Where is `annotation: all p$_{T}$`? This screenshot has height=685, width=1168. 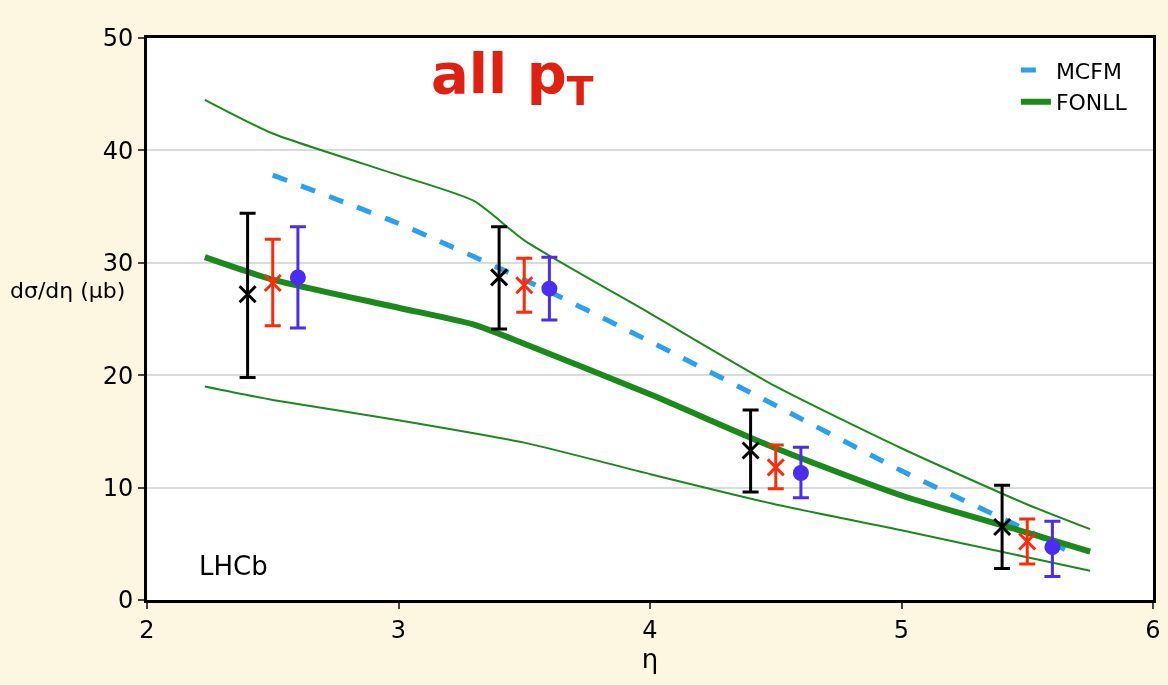
annotation: all p$_{T}$ is located at coordinates (512, 77).